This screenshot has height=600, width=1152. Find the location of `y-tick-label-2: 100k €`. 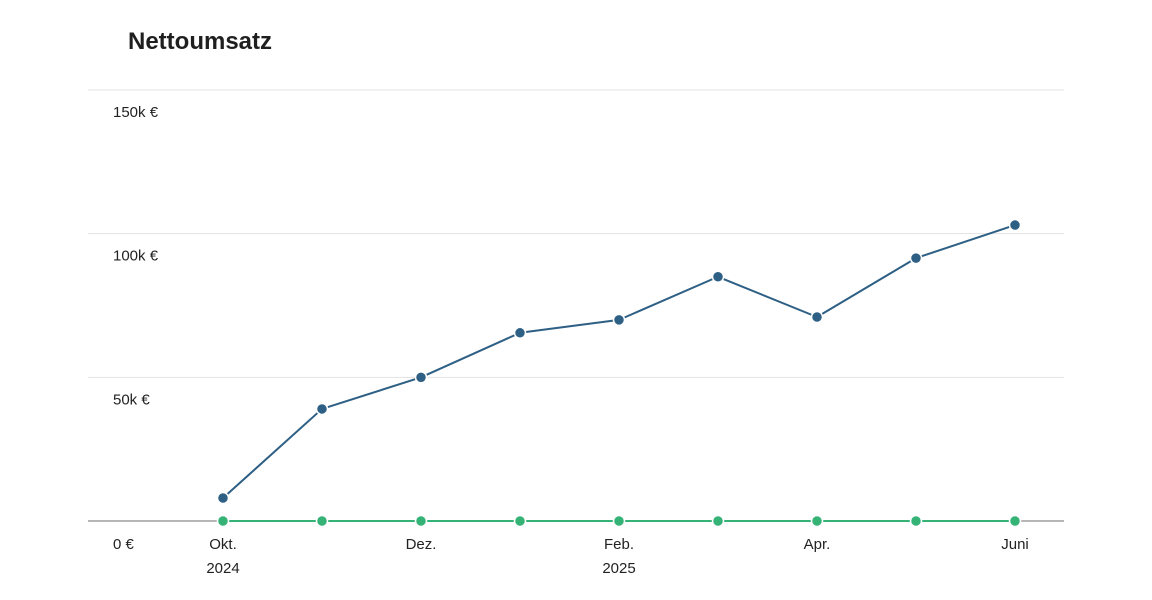

y-tick-label-2: 100k € is located at coordinates (136, 256).